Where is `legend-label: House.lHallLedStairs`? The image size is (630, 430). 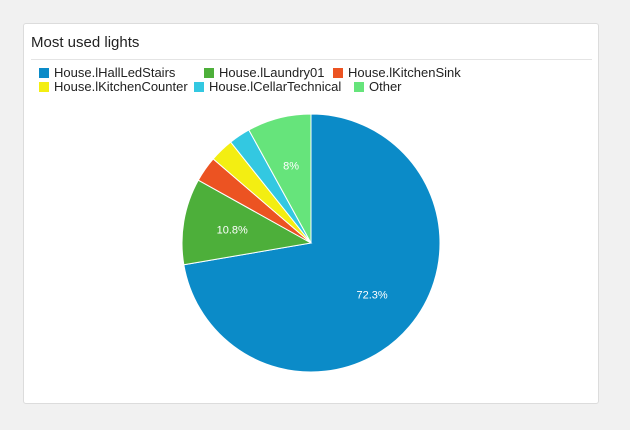 legend-label: House.lHallLedStairs is located at coordinates (115, 72).